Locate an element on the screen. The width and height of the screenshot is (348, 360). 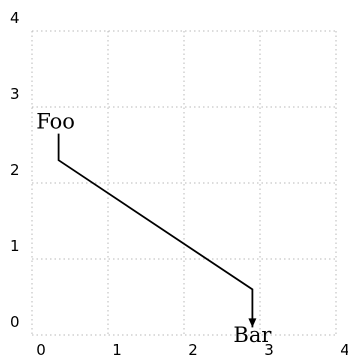
x-tick-label-2: 2 is located at coordinates (193, 350).